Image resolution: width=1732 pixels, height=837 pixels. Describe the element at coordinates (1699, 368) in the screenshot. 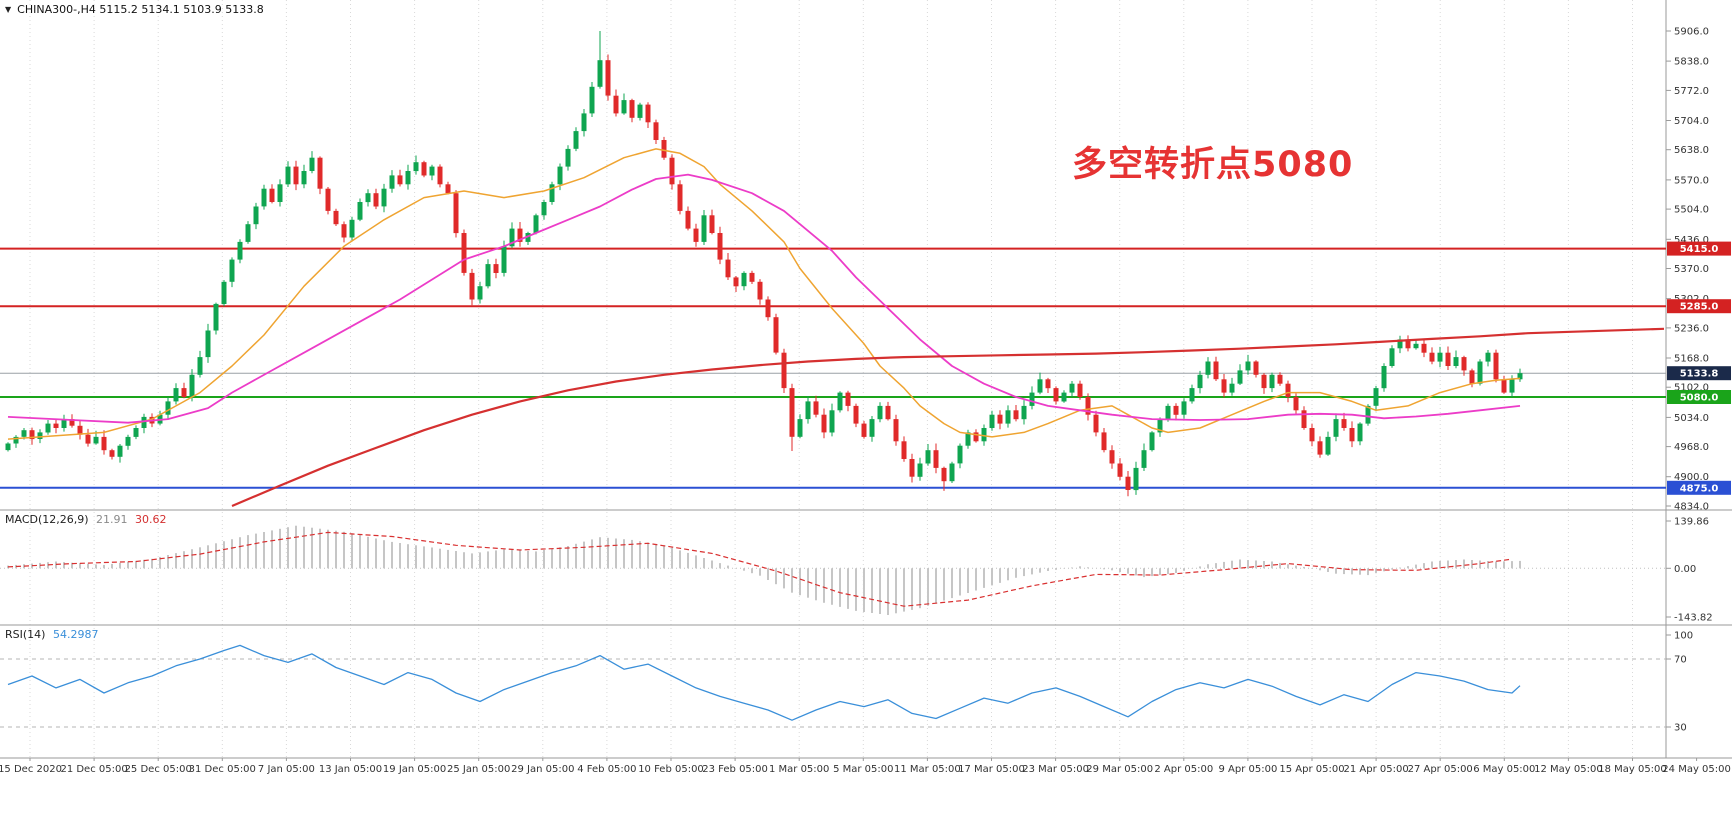

I see `price-axis-badges: 5415.0 5285.0 5080.0 4875.0 5133.8` at that location.